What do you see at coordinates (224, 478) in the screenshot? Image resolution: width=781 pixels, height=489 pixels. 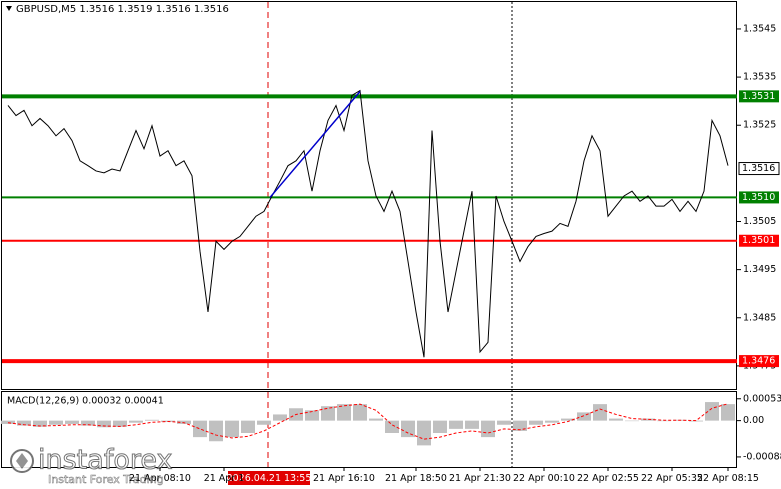 I see `x-tick-label: 21 Apr 1` at bounding box center [224, 478].